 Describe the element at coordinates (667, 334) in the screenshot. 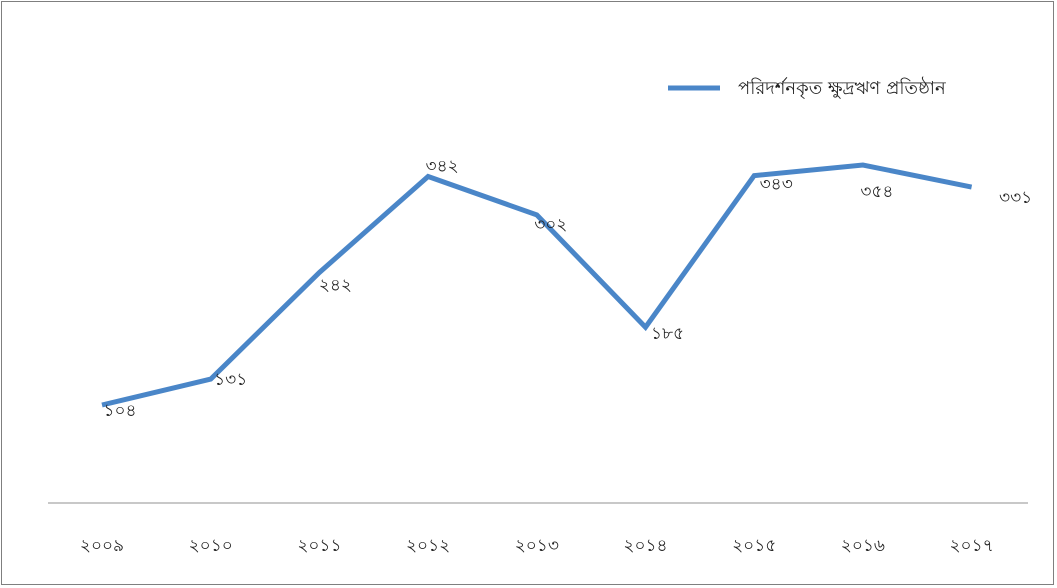

I see `data-label: ১৮৫` at that location.